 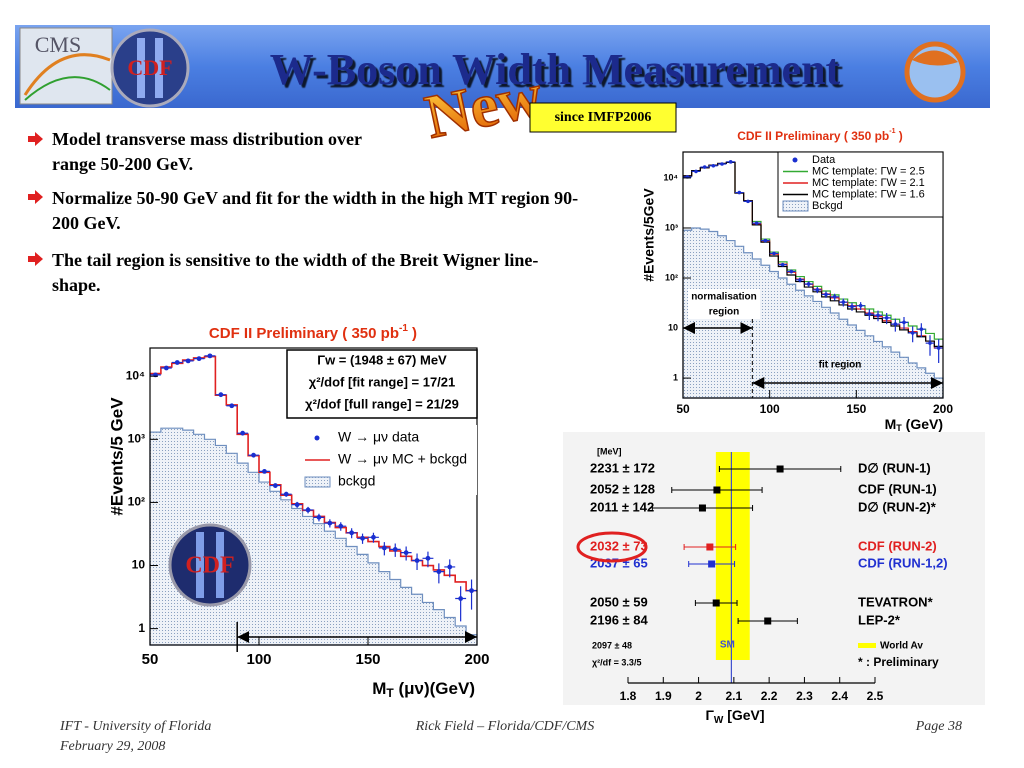 I want to click on new-badge: New, so click(x=483, y=106).